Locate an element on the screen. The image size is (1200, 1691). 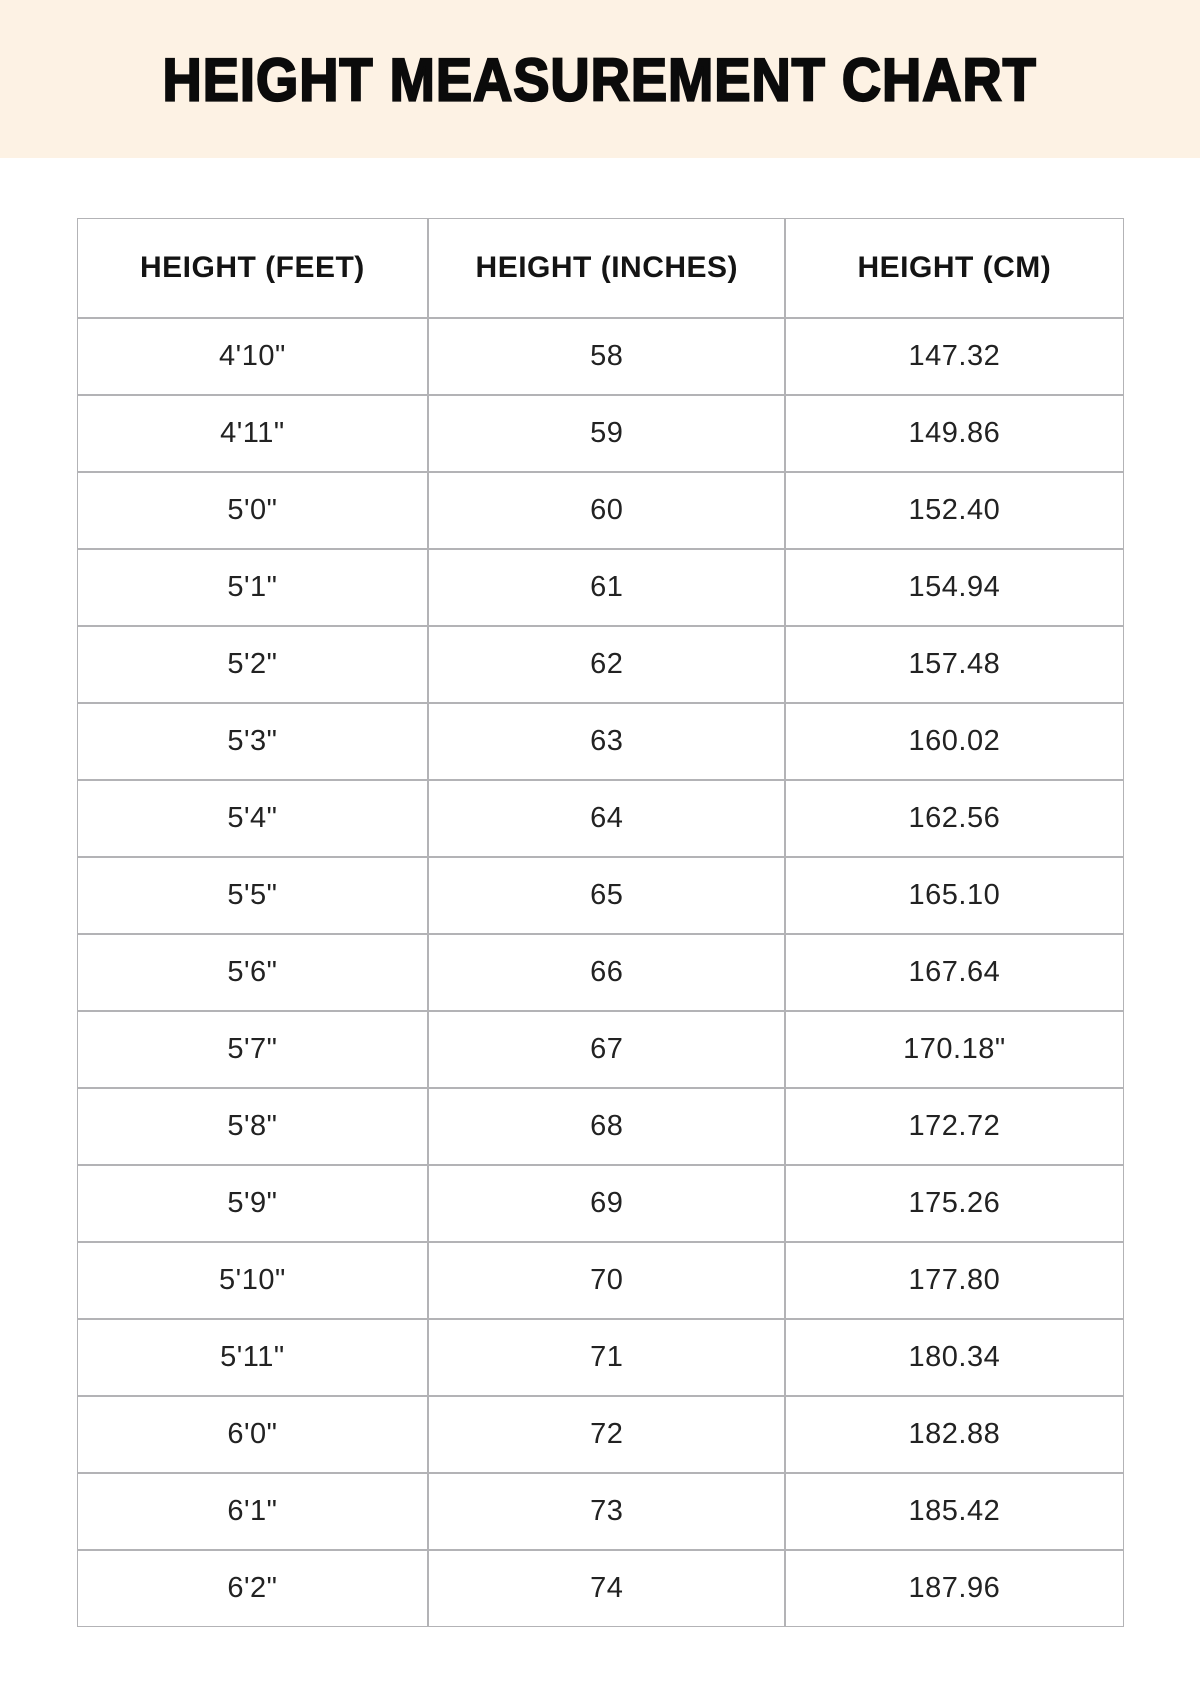
table-row: 5'8" 68 172.72 is located at coordinates (600, 1126).